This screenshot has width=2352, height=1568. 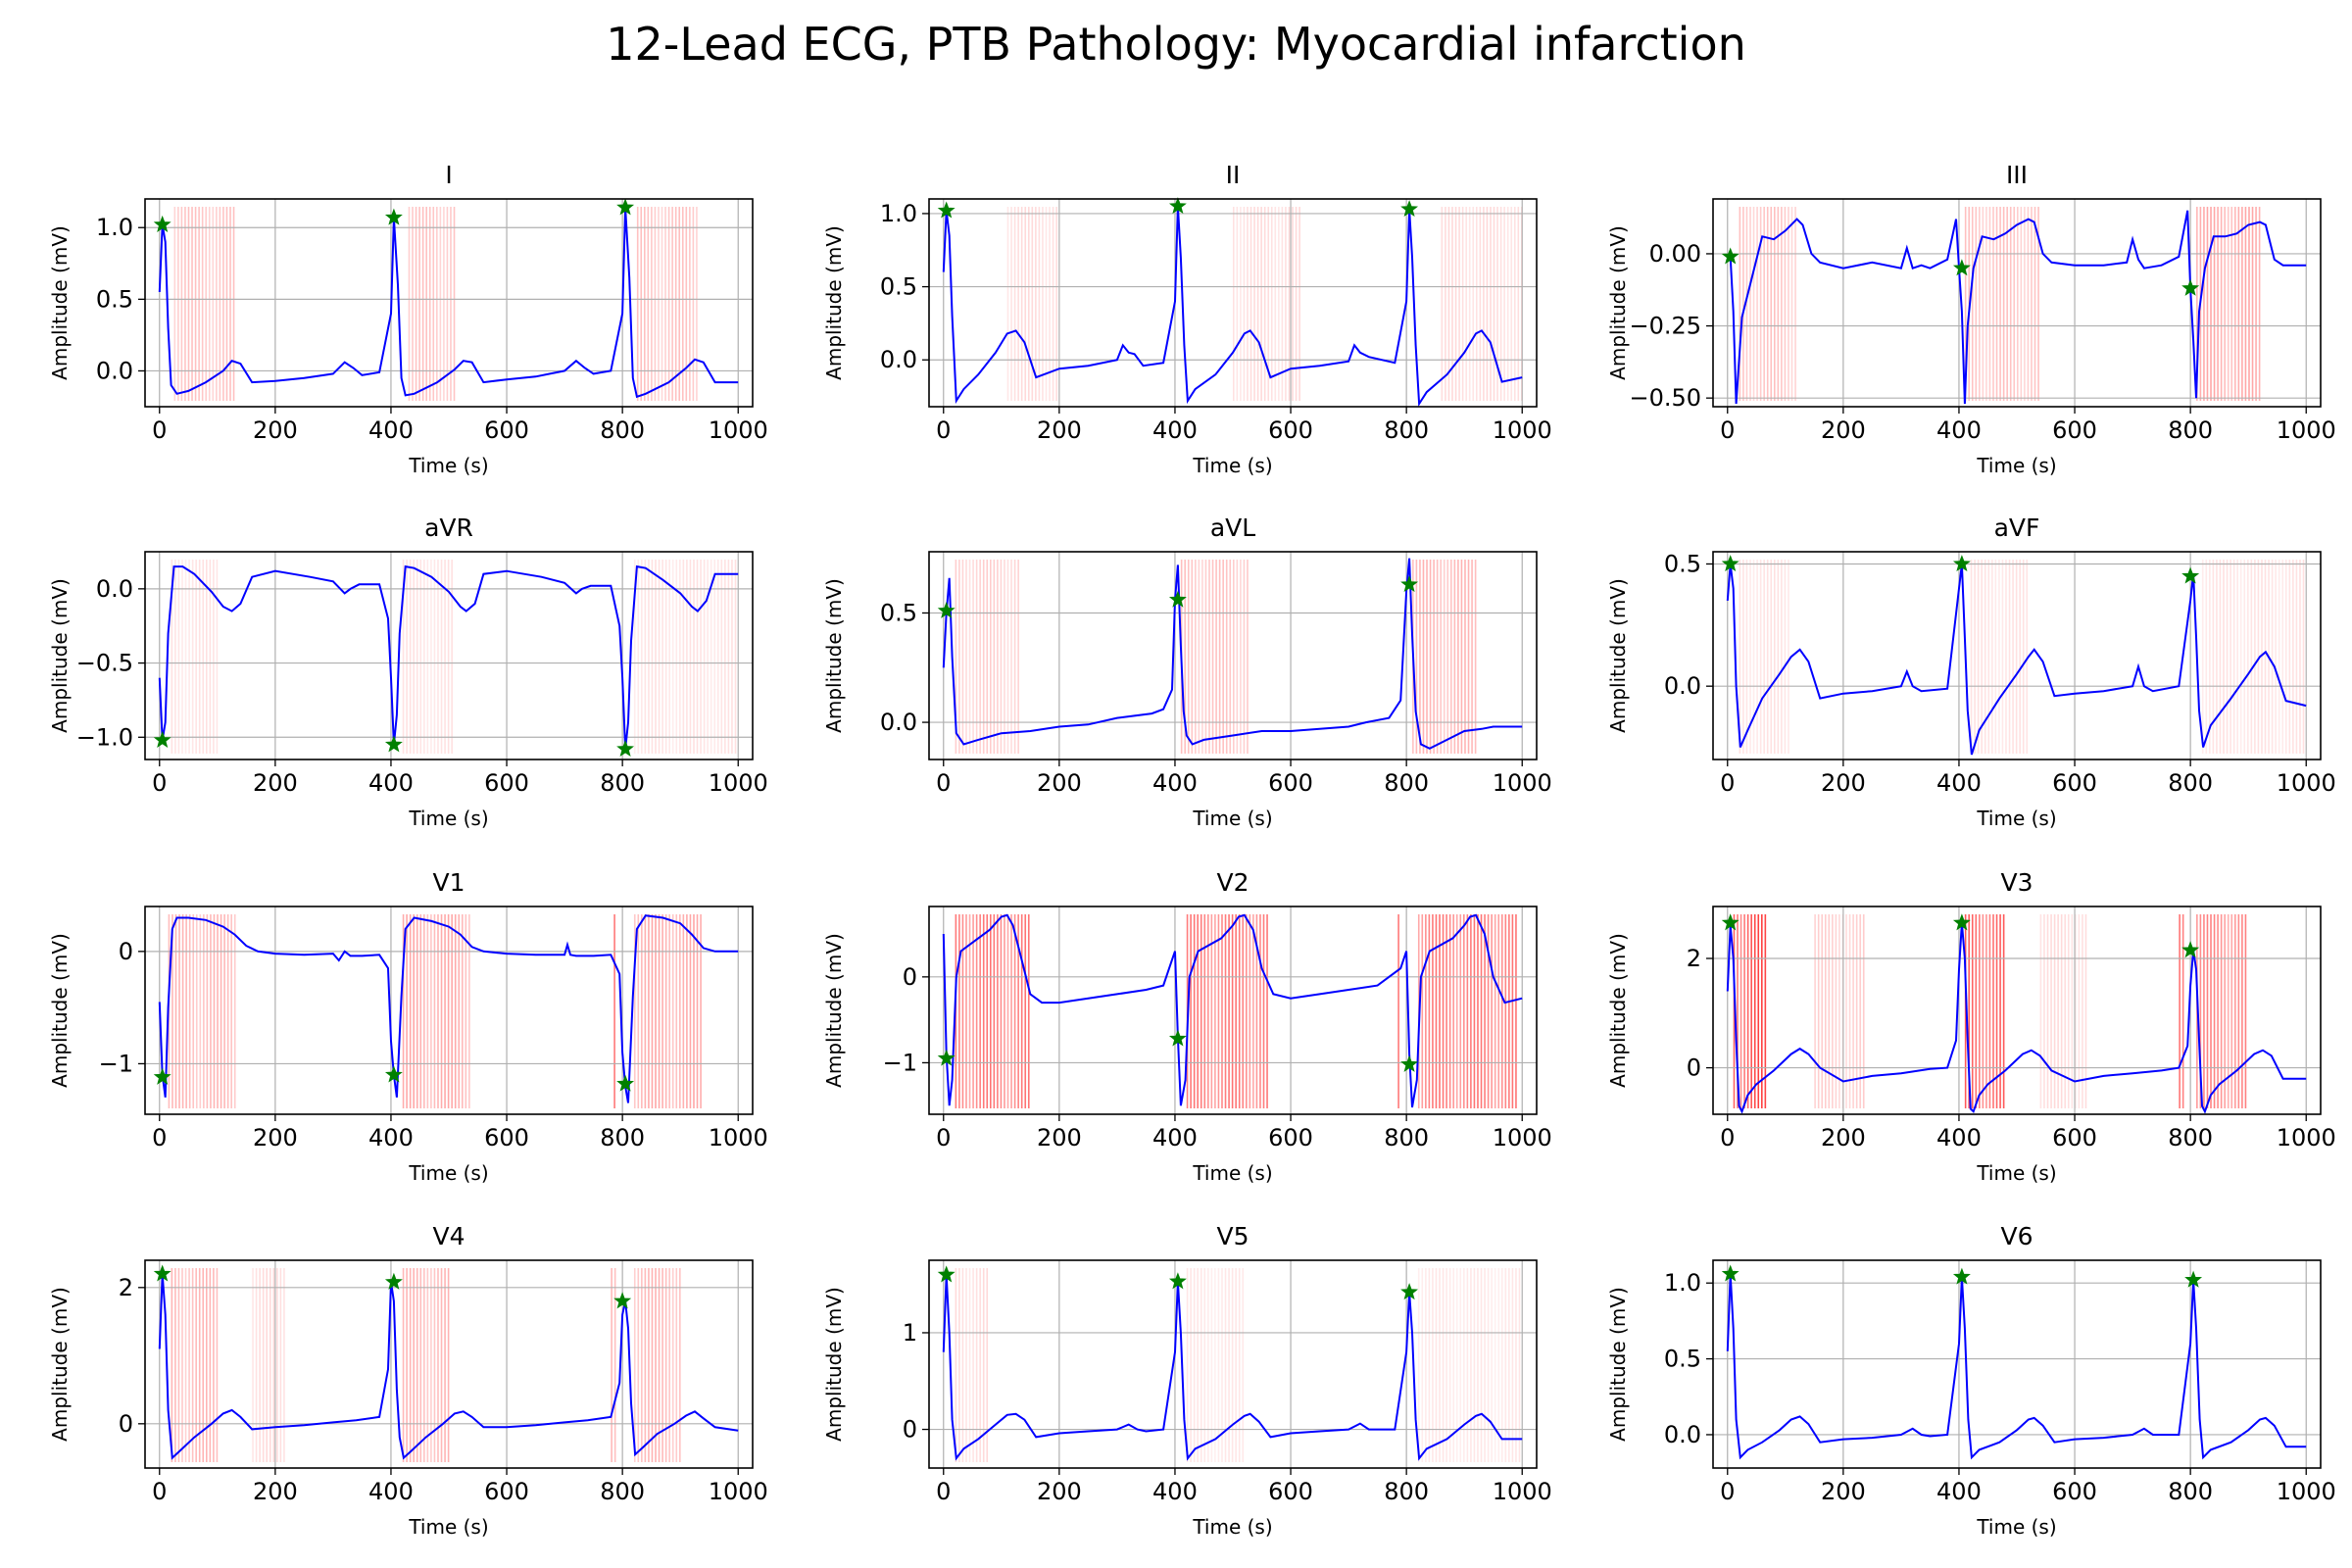 I want to click on x-tick-label: 800, so click(x=622, y=783).